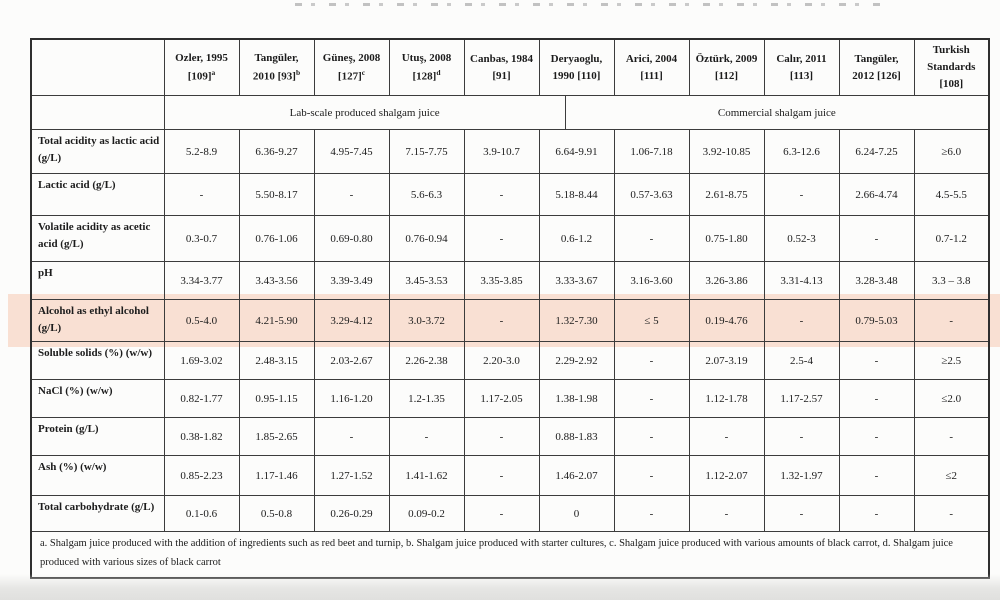  Describe the element at coordinates (201, 437) in the screenshot. I see `table-cell: 0.38-1.82` at that location.